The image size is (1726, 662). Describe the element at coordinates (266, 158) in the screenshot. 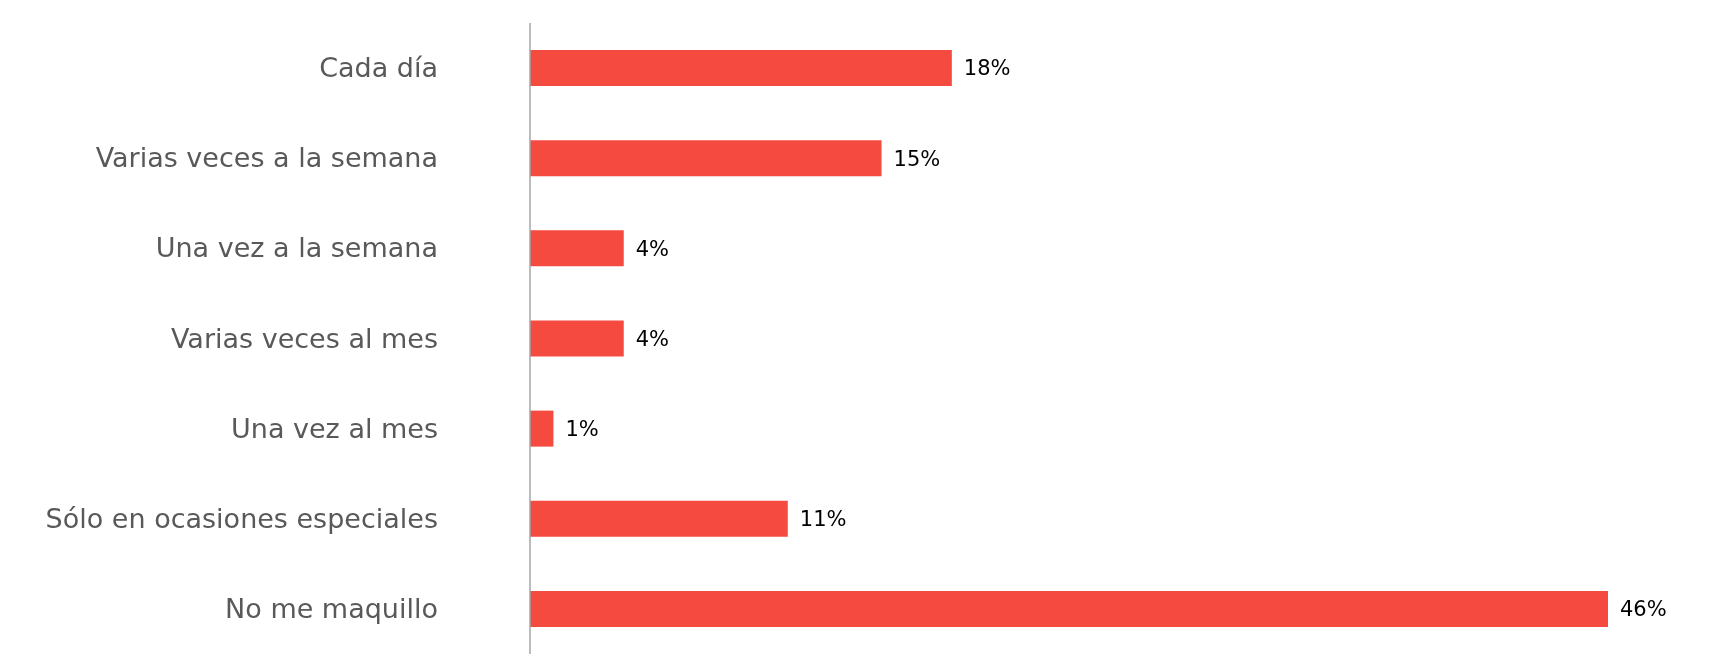

I see `y-tick-label: Varias veces a la semana` at that location.